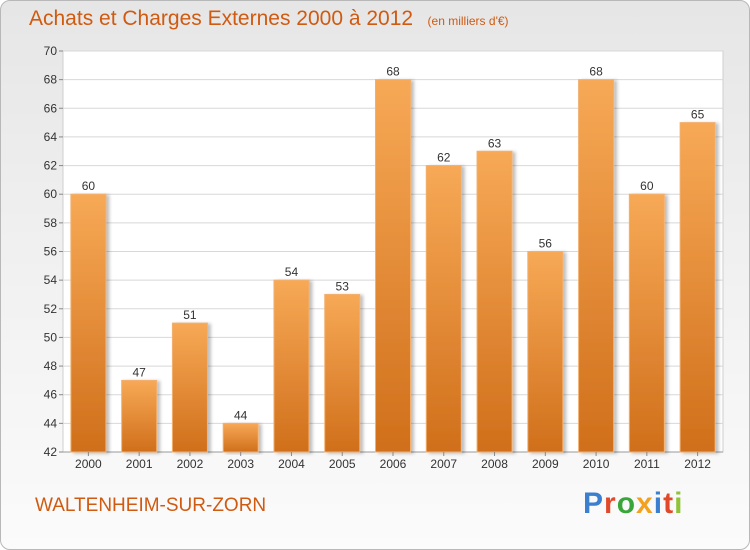 This screenshot has width=750, height=550. I want to click on x-tick-label: 2011, so click(647, 464).